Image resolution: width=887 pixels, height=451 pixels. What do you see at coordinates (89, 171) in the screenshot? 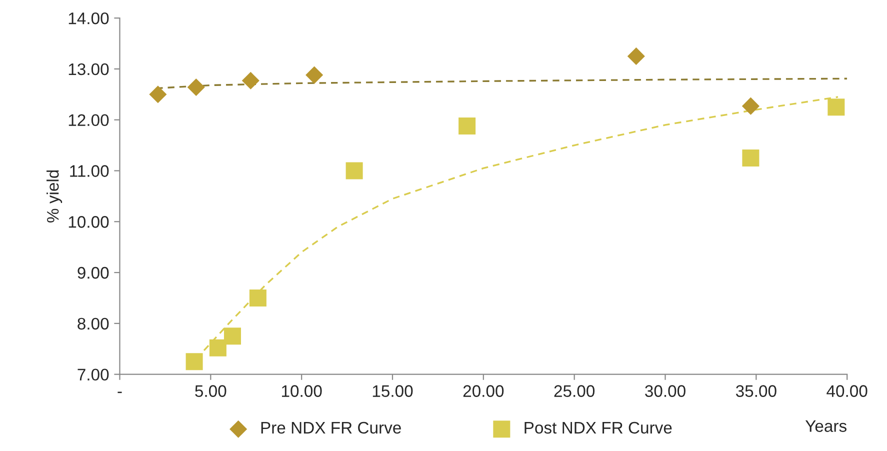
I see `y-tick-label: 11.00` at bounding box center [89, 171].